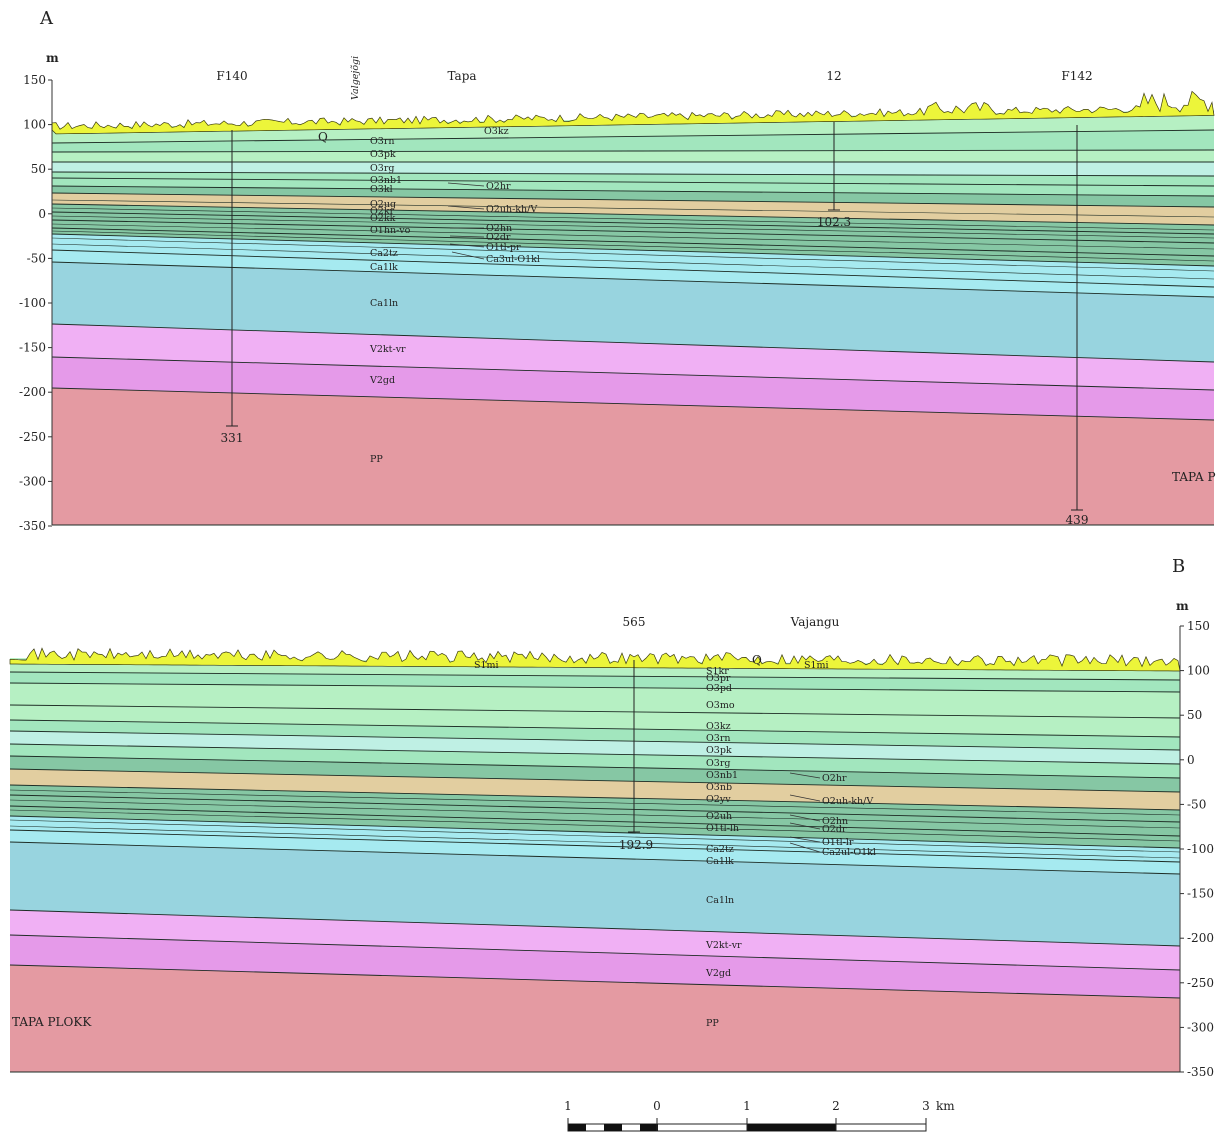  I want to click on stratum-o3pk, so click(633, 156).